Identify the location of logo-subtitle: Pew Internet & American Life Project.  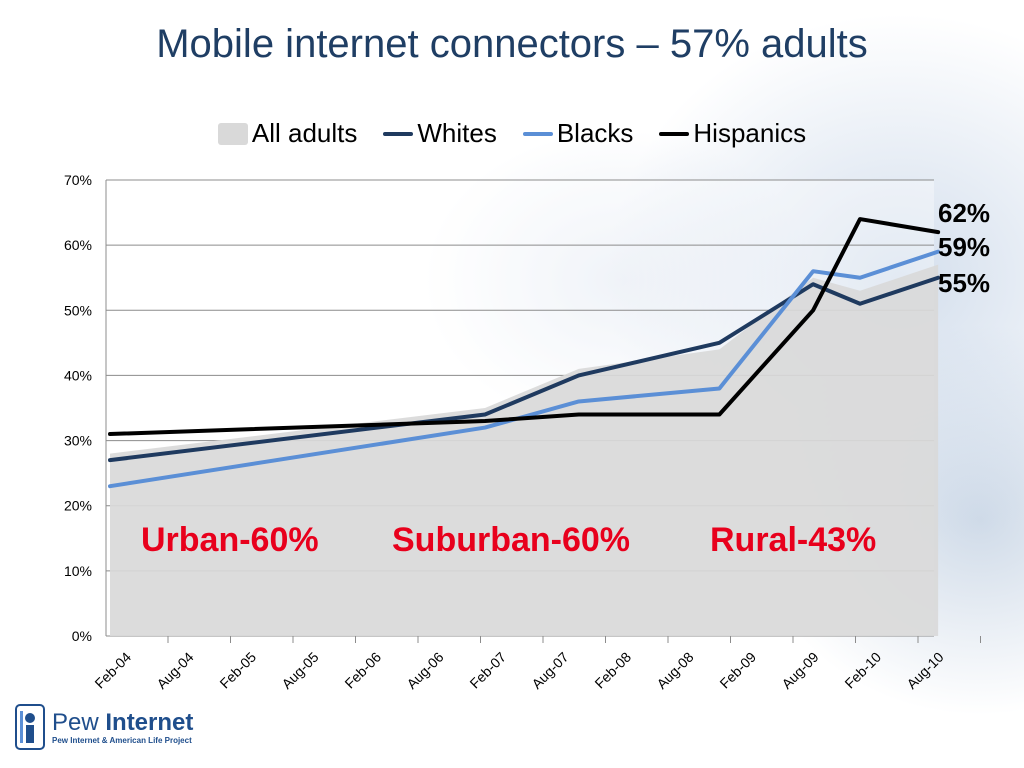
(122, 740).